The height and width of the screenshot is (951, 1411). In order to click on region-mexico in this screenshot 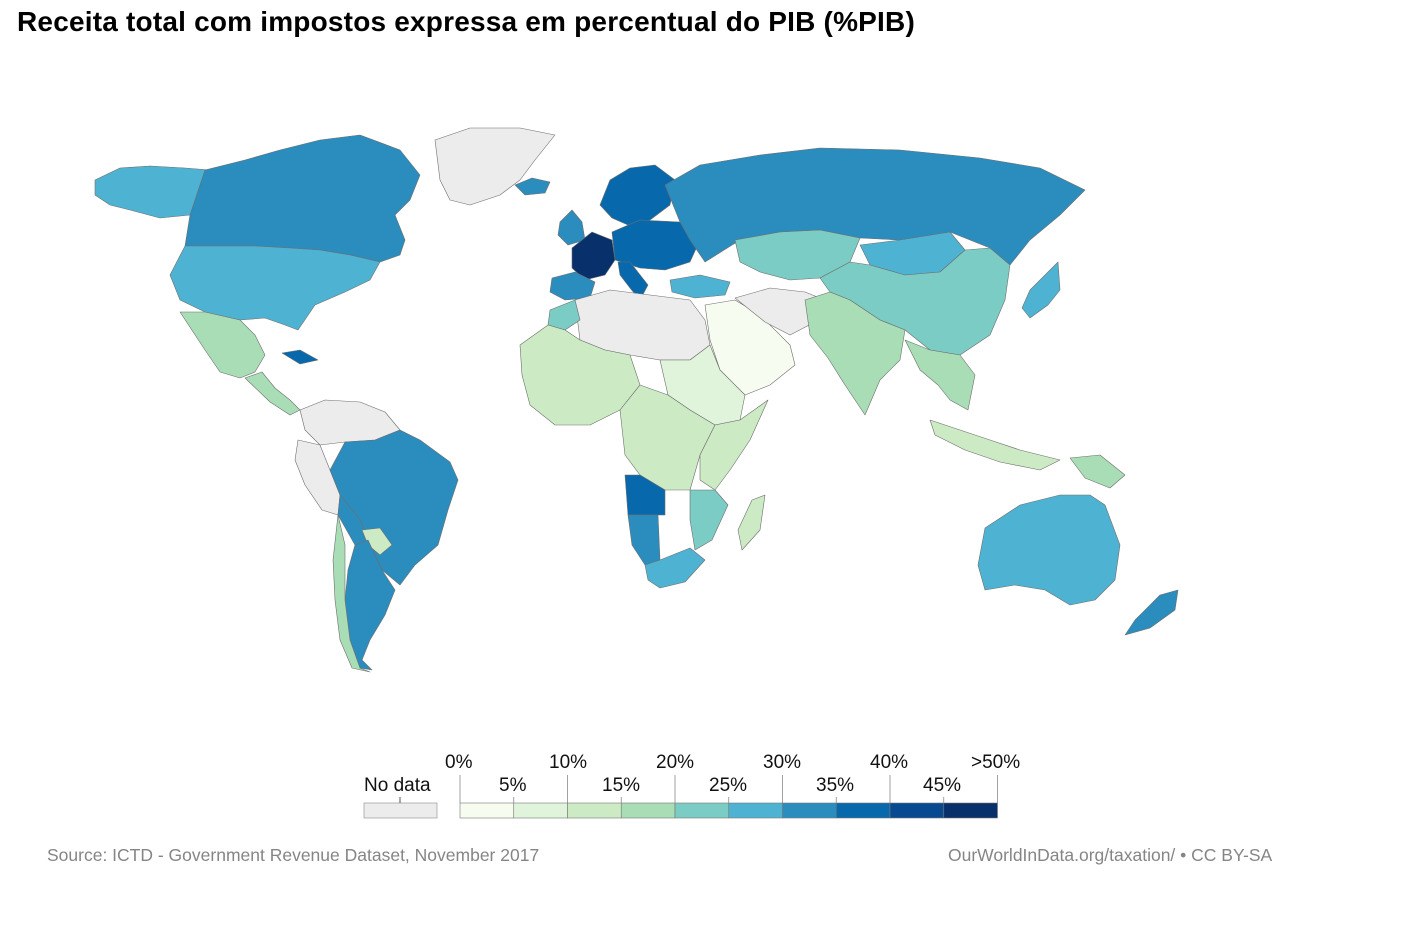, I will do `click(222, 345)`.